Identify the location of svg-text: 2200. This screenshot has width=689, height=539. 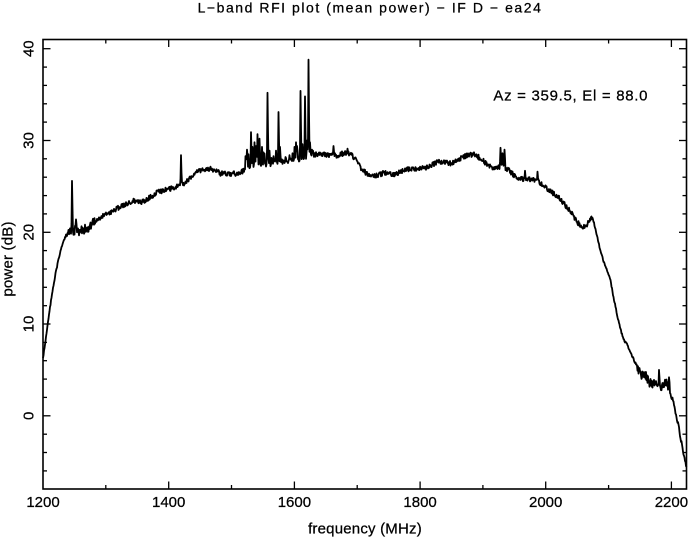
(671, 502).